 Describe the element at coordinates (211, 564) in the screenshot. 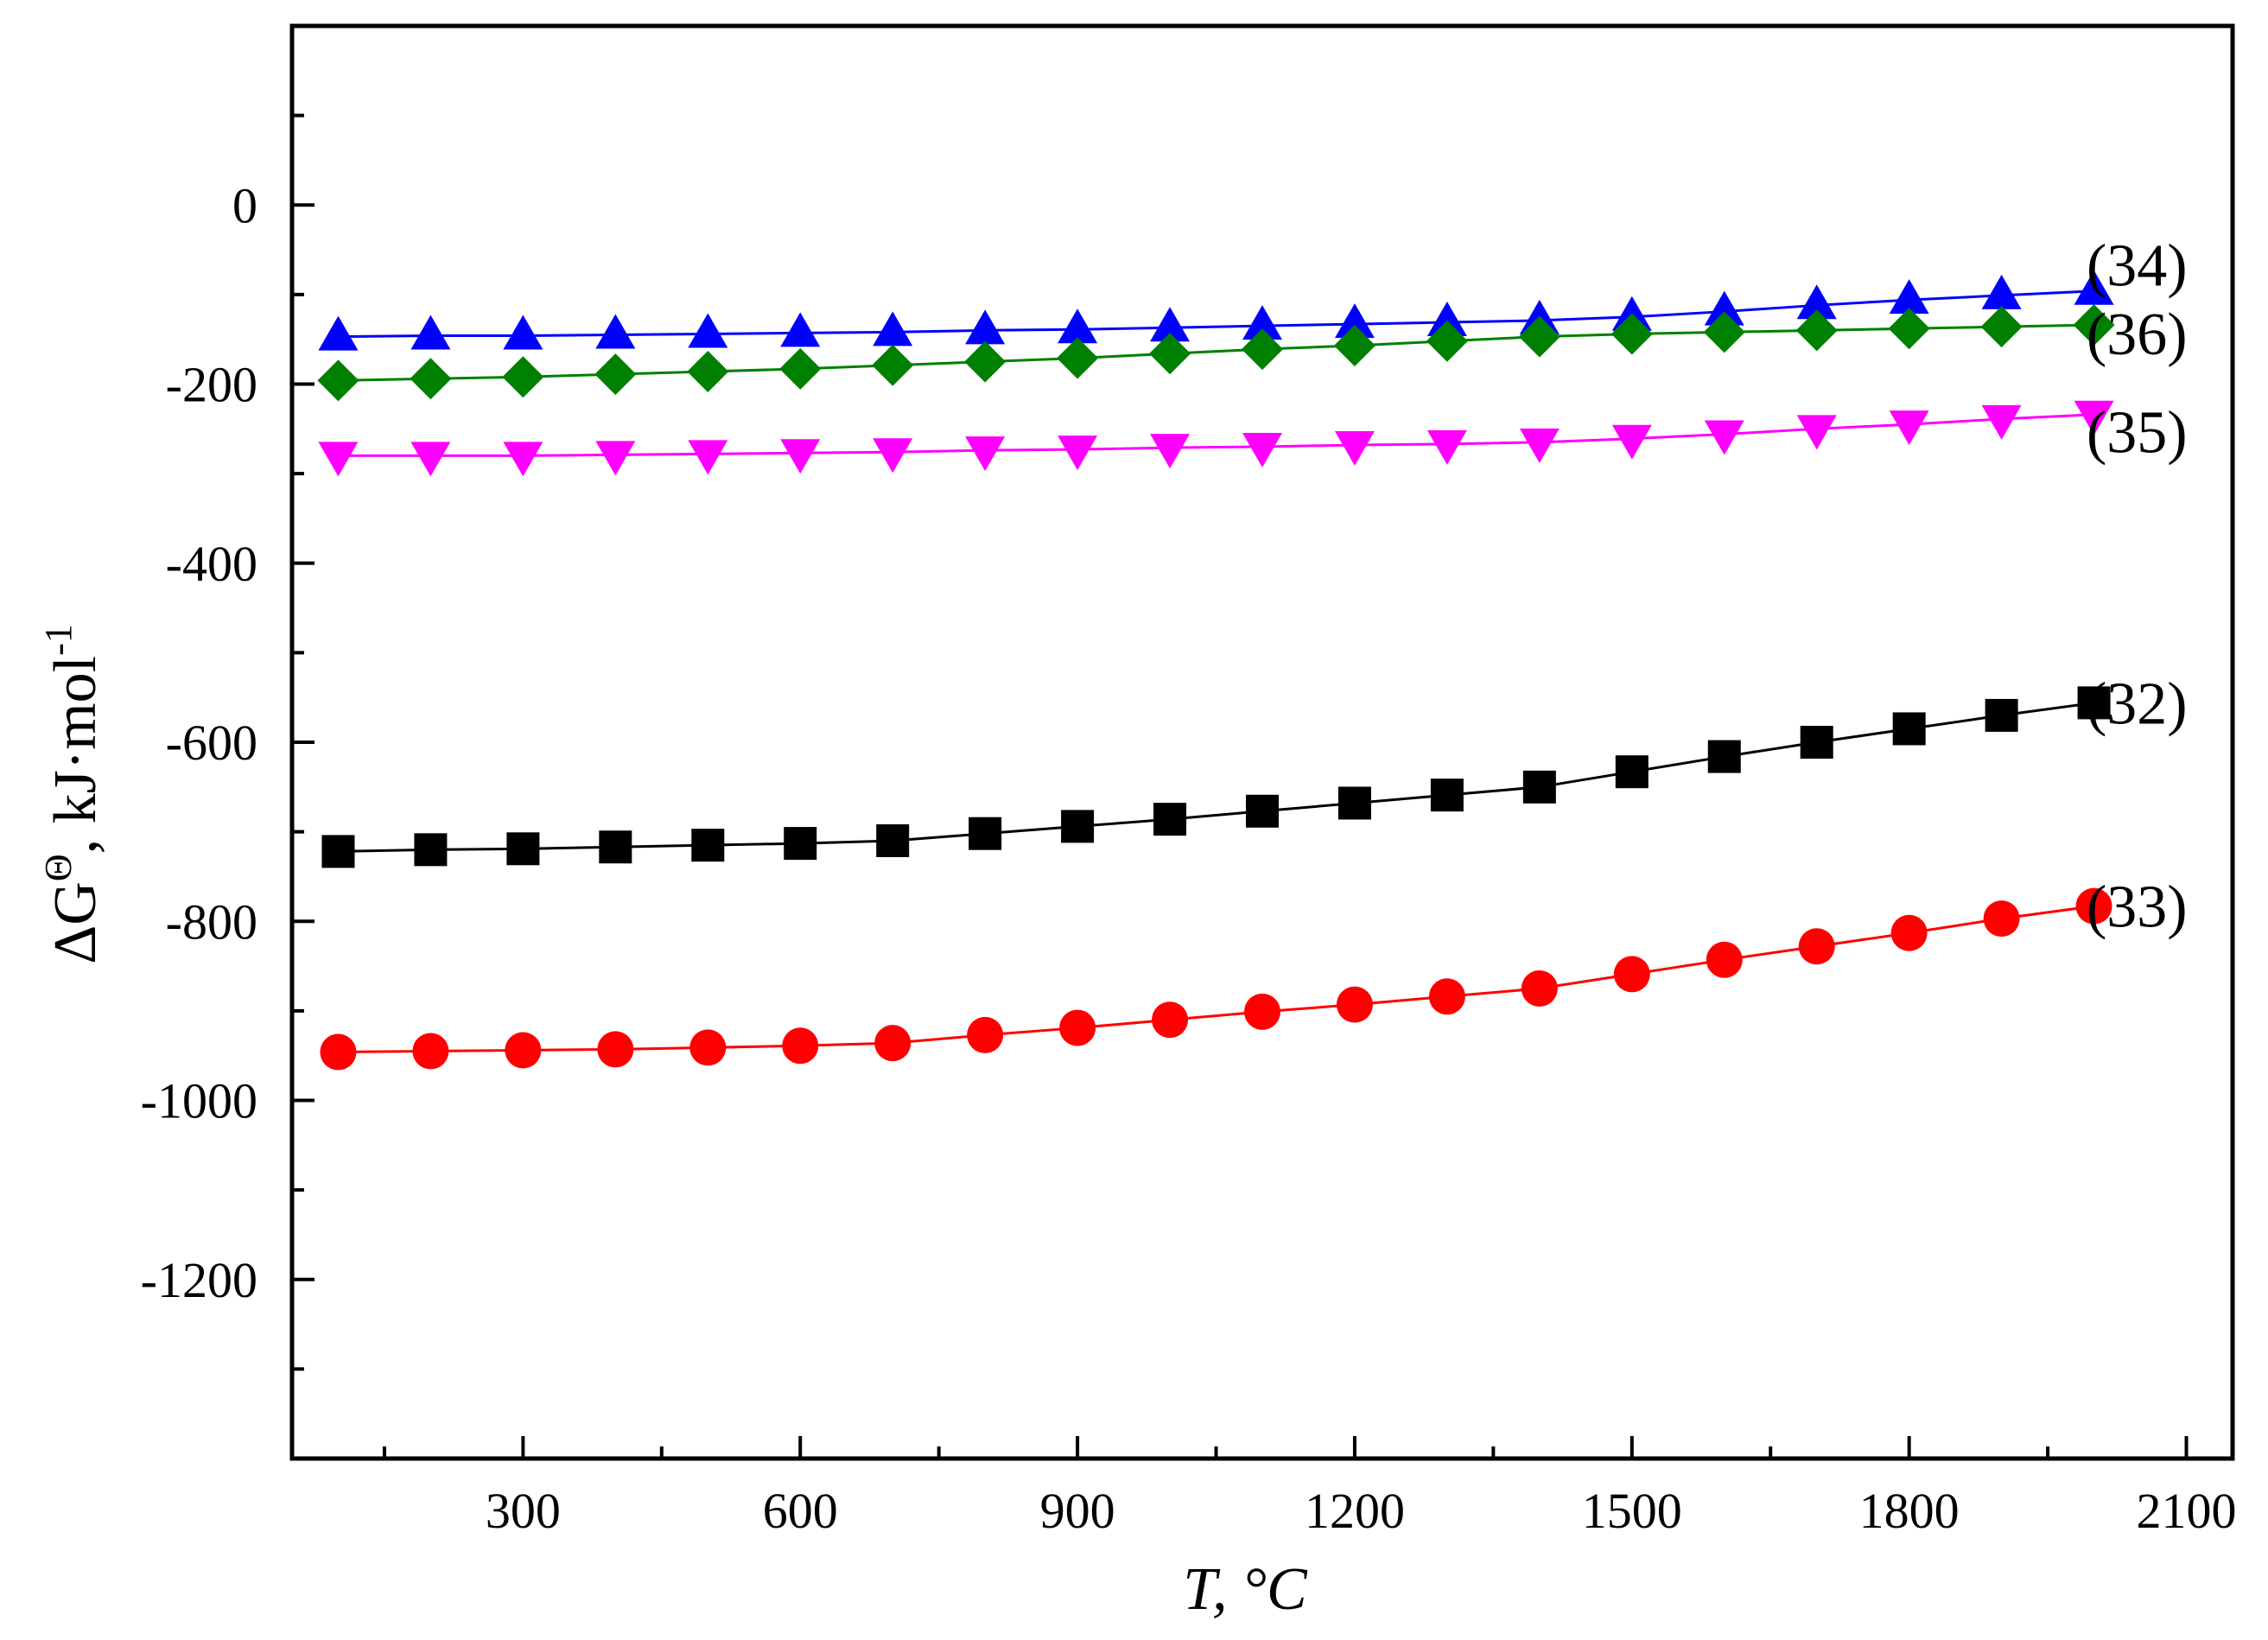

I see `y-tick-label: -400` at that location.